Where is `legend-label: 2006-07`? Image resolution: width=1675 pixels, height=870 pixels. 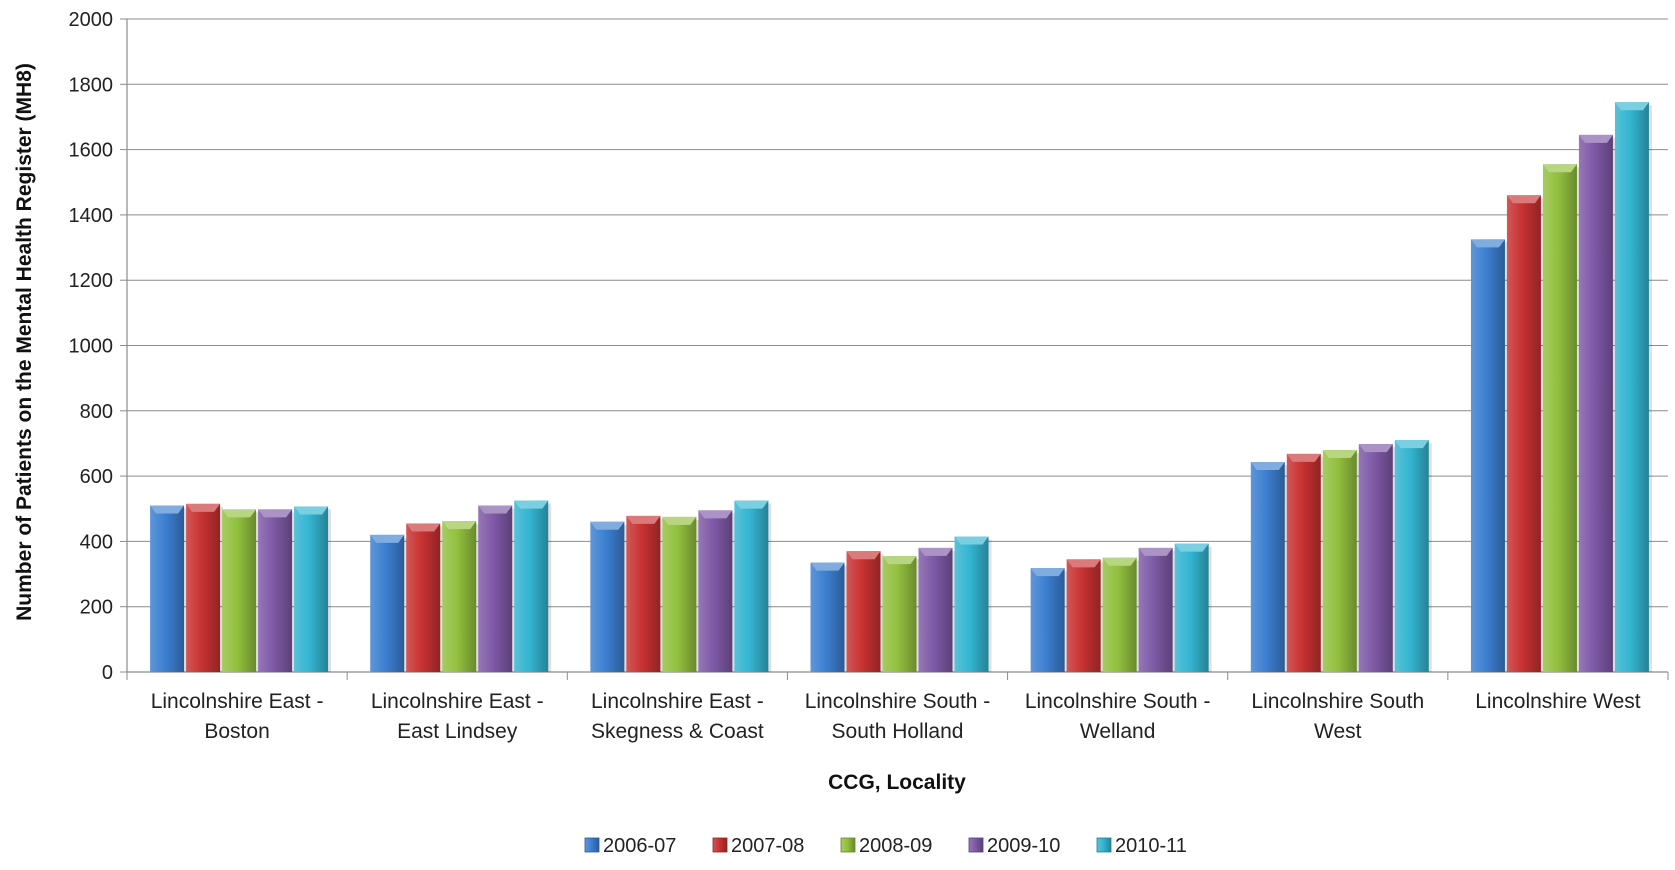
legend-label: 2006-07 is located at coordinates (639, 846).